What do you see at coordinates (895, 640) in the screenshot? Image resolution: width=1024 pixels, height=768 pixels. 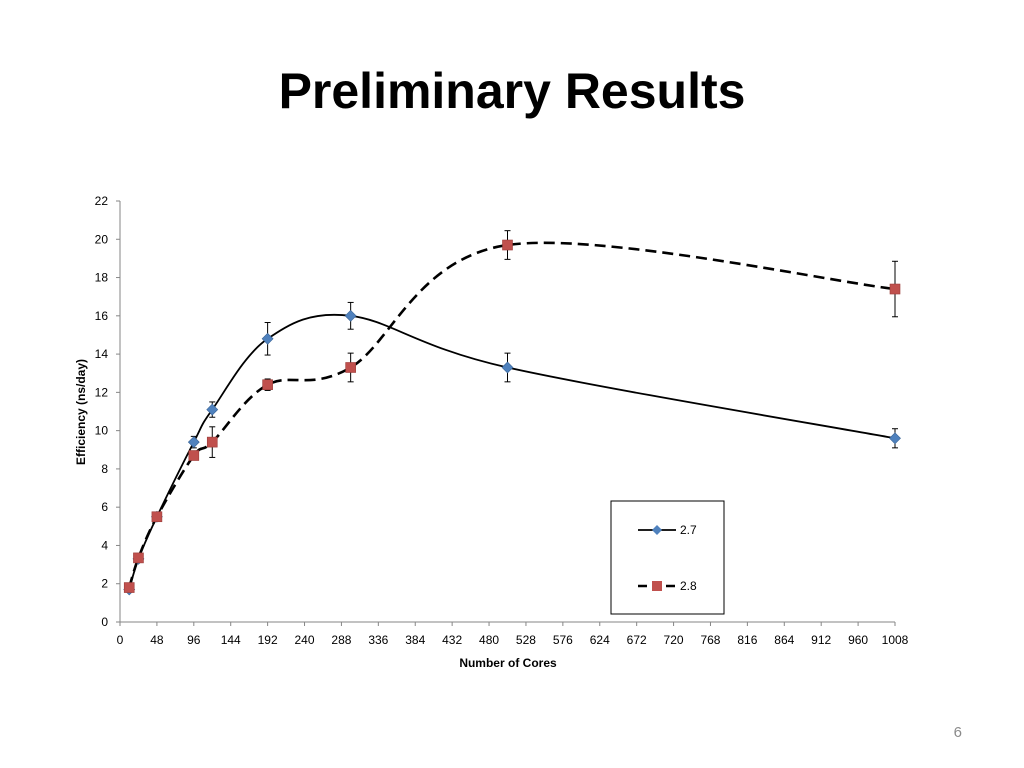 I see `x-tick-label: 1008` at bounding box center [895, 640].